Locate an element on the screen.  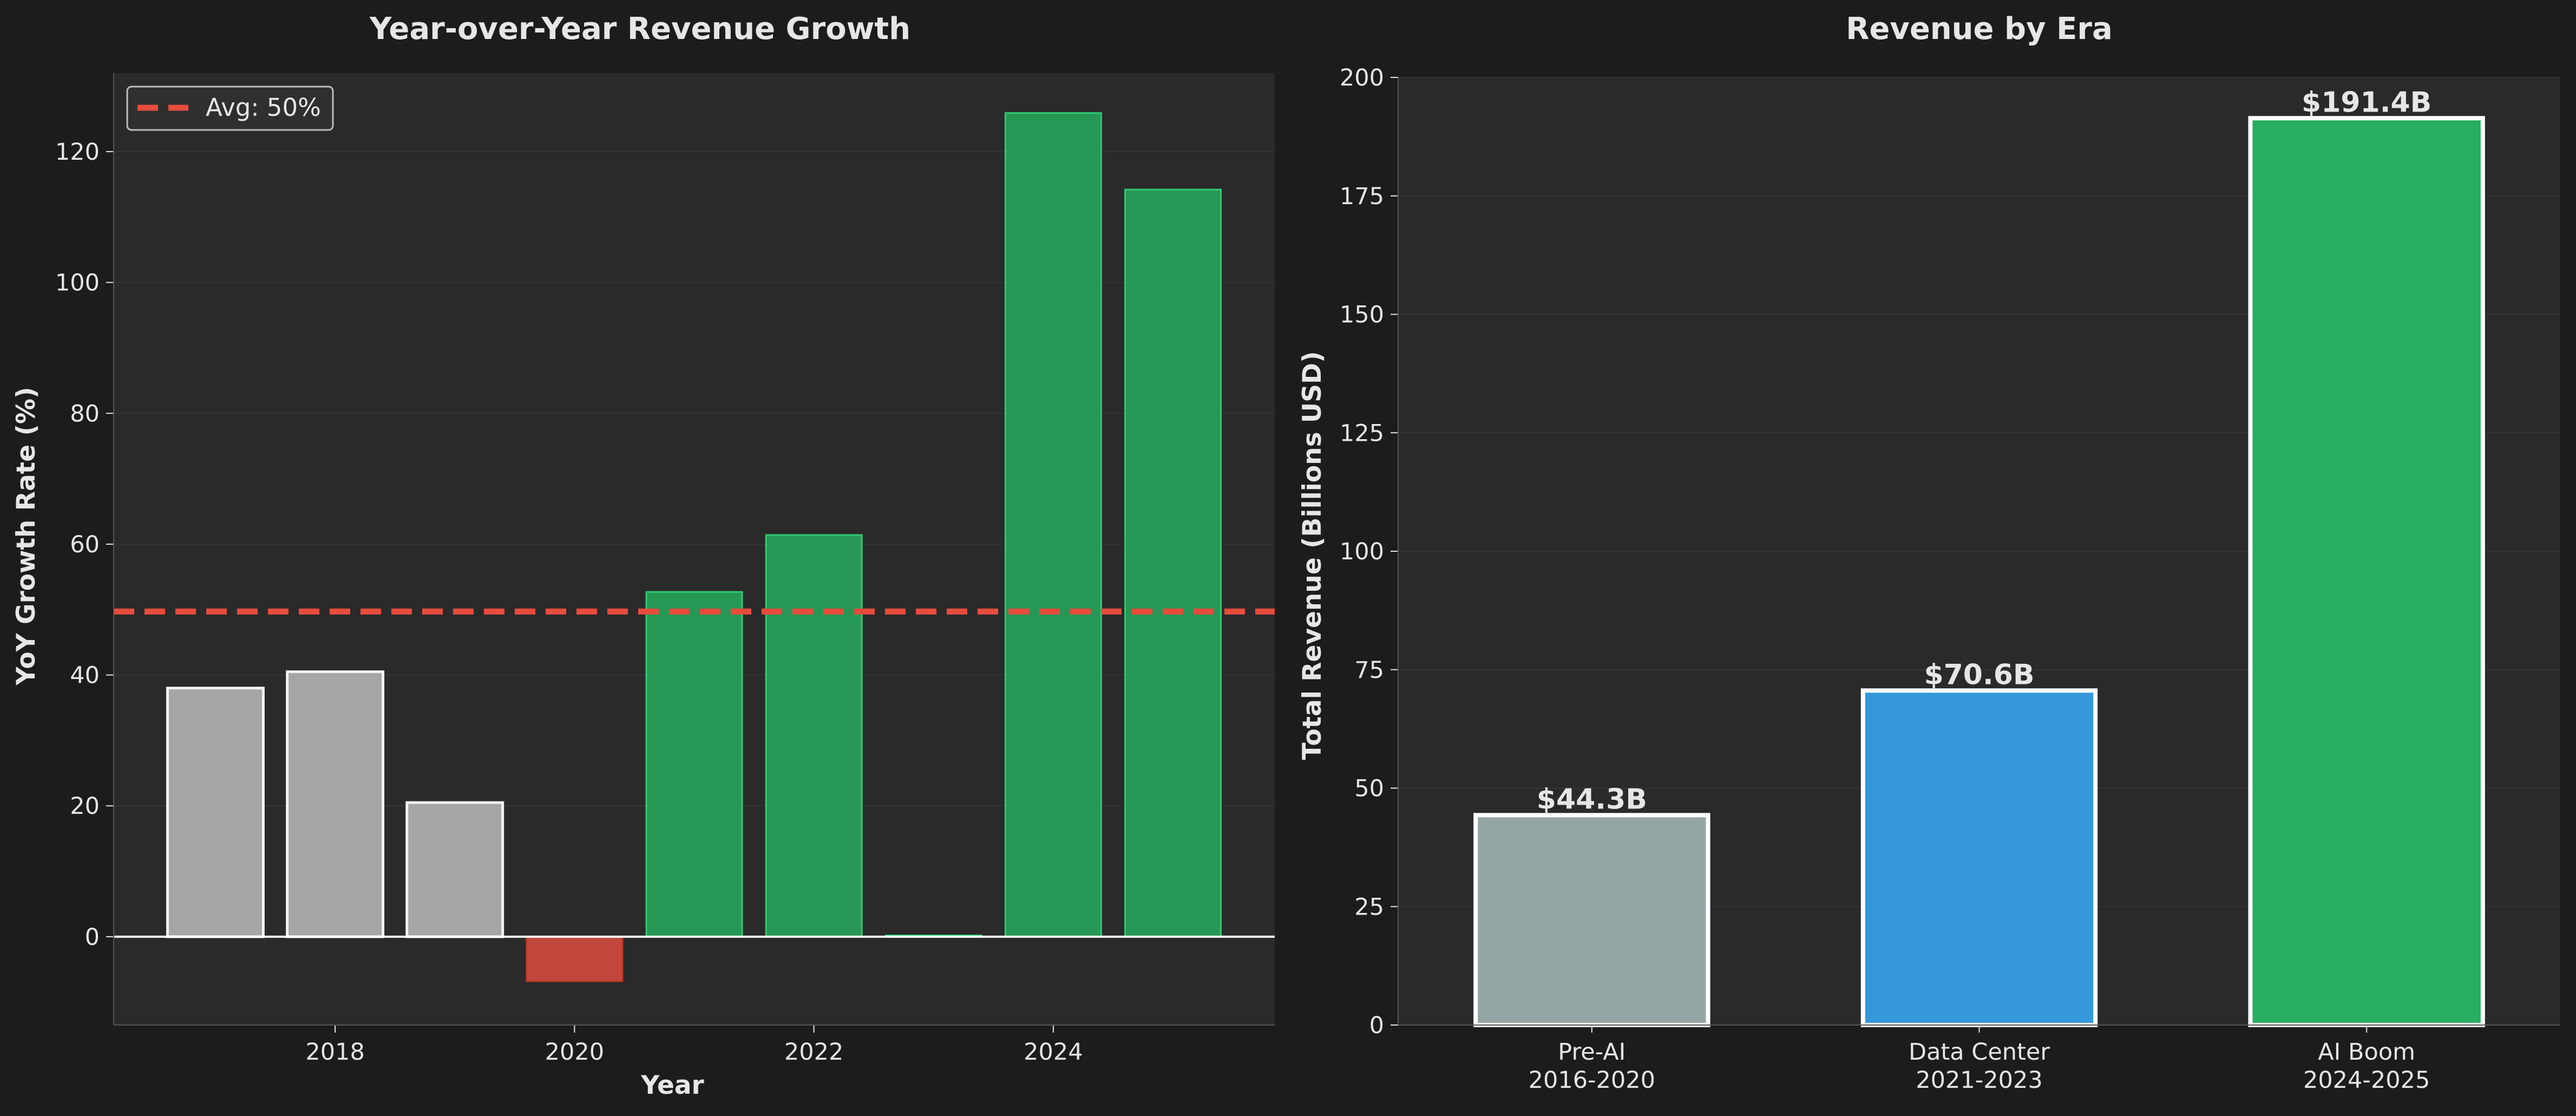
data-label: $191.4B is located at coordinates (2366, 102).